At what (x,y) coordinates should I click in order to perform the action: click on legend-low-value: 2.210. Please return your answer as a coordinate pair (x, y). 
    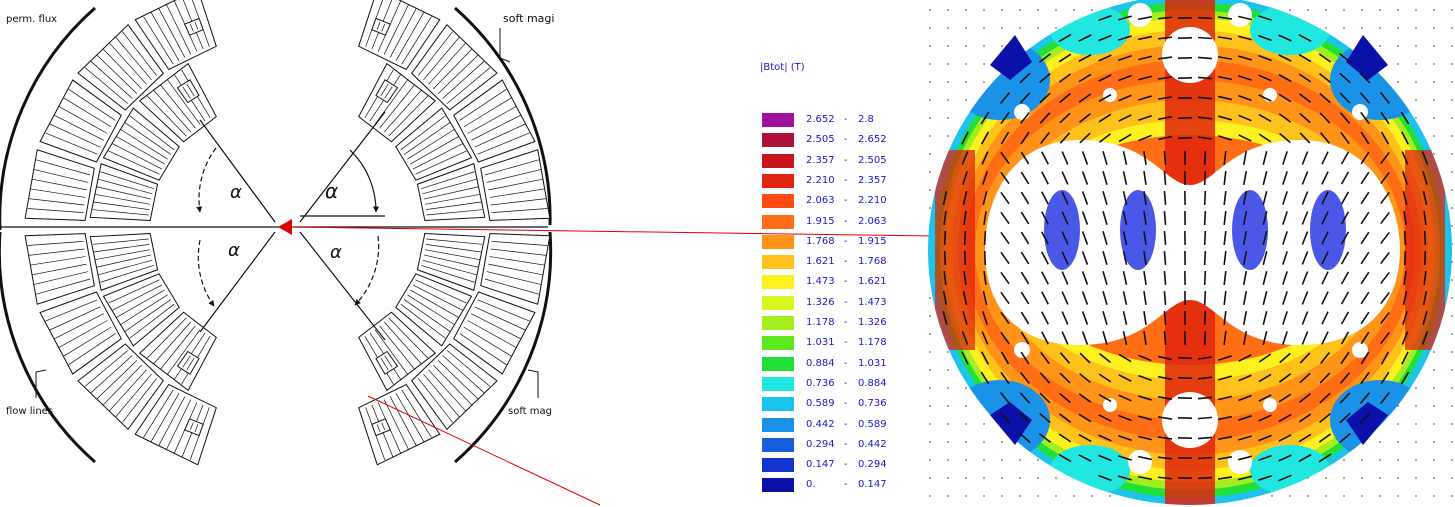
    Looking at the image, I should click on (820, 180).